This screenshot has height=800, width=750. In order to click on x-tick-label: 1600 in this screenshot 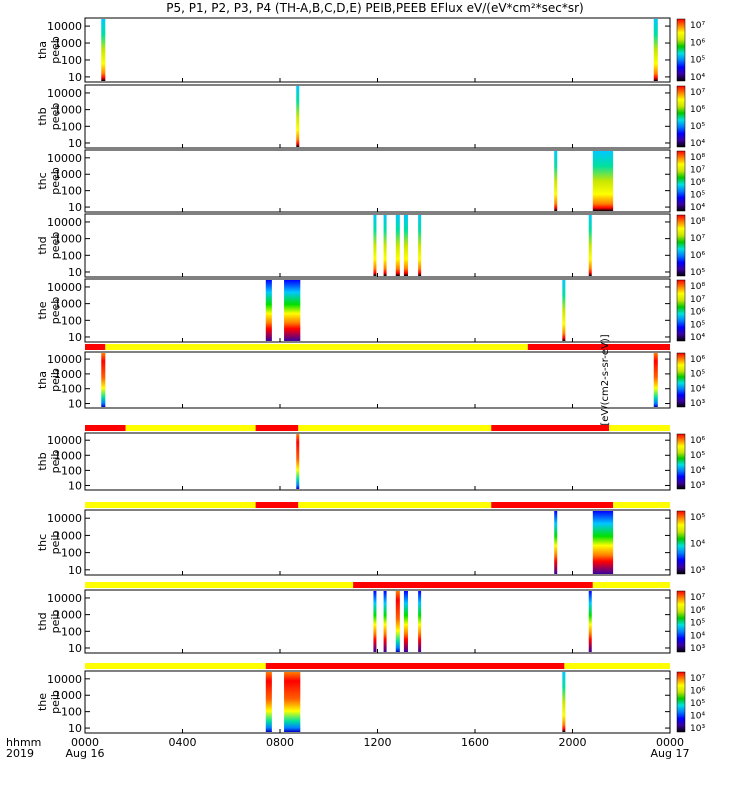, I will do `click(475, 742)`.